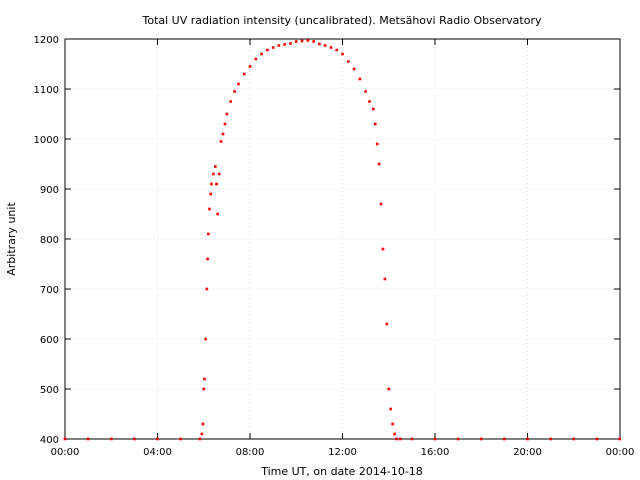 This screenshot has height=480, width=640. Describe the element at coordinates (49, 340) in the screenshot. I see `y-tick-label: 600` at that location.